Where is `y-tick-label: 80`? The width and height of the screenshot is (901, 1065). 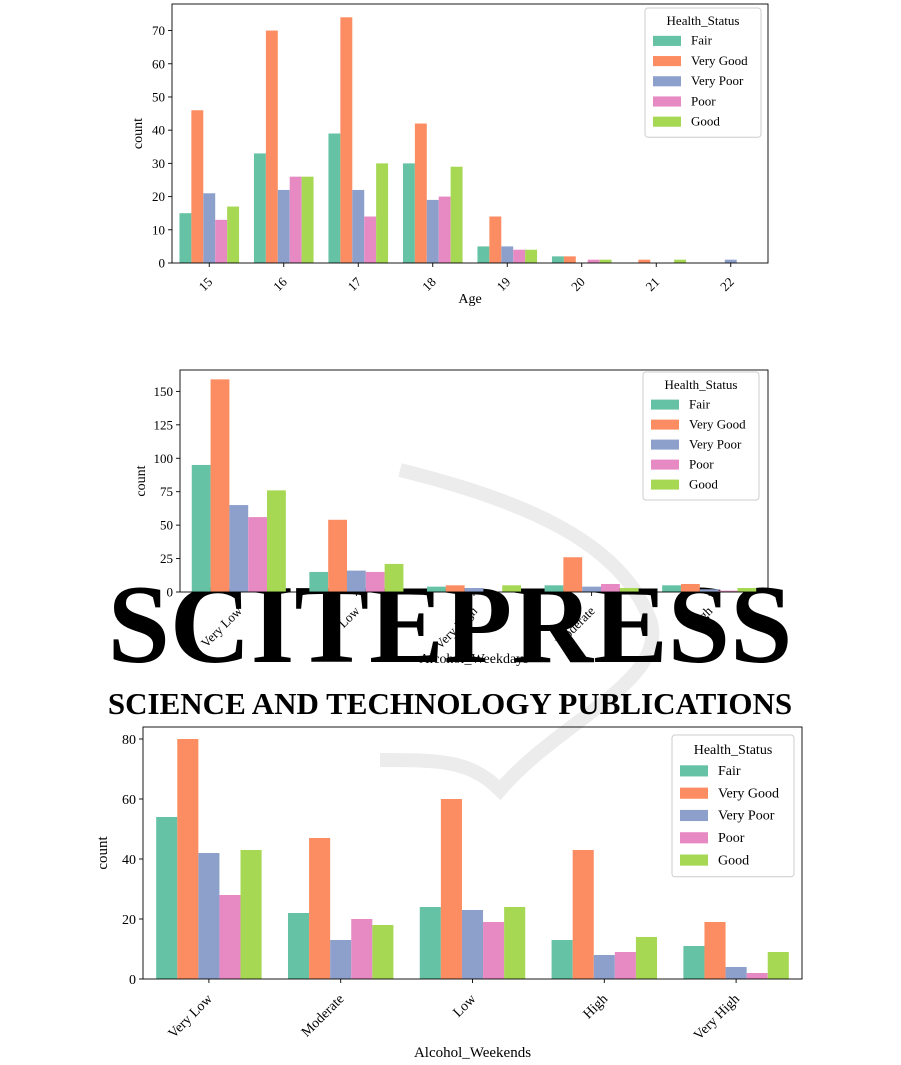 y-tick-label: 80 is located at coordinates (129, 740).